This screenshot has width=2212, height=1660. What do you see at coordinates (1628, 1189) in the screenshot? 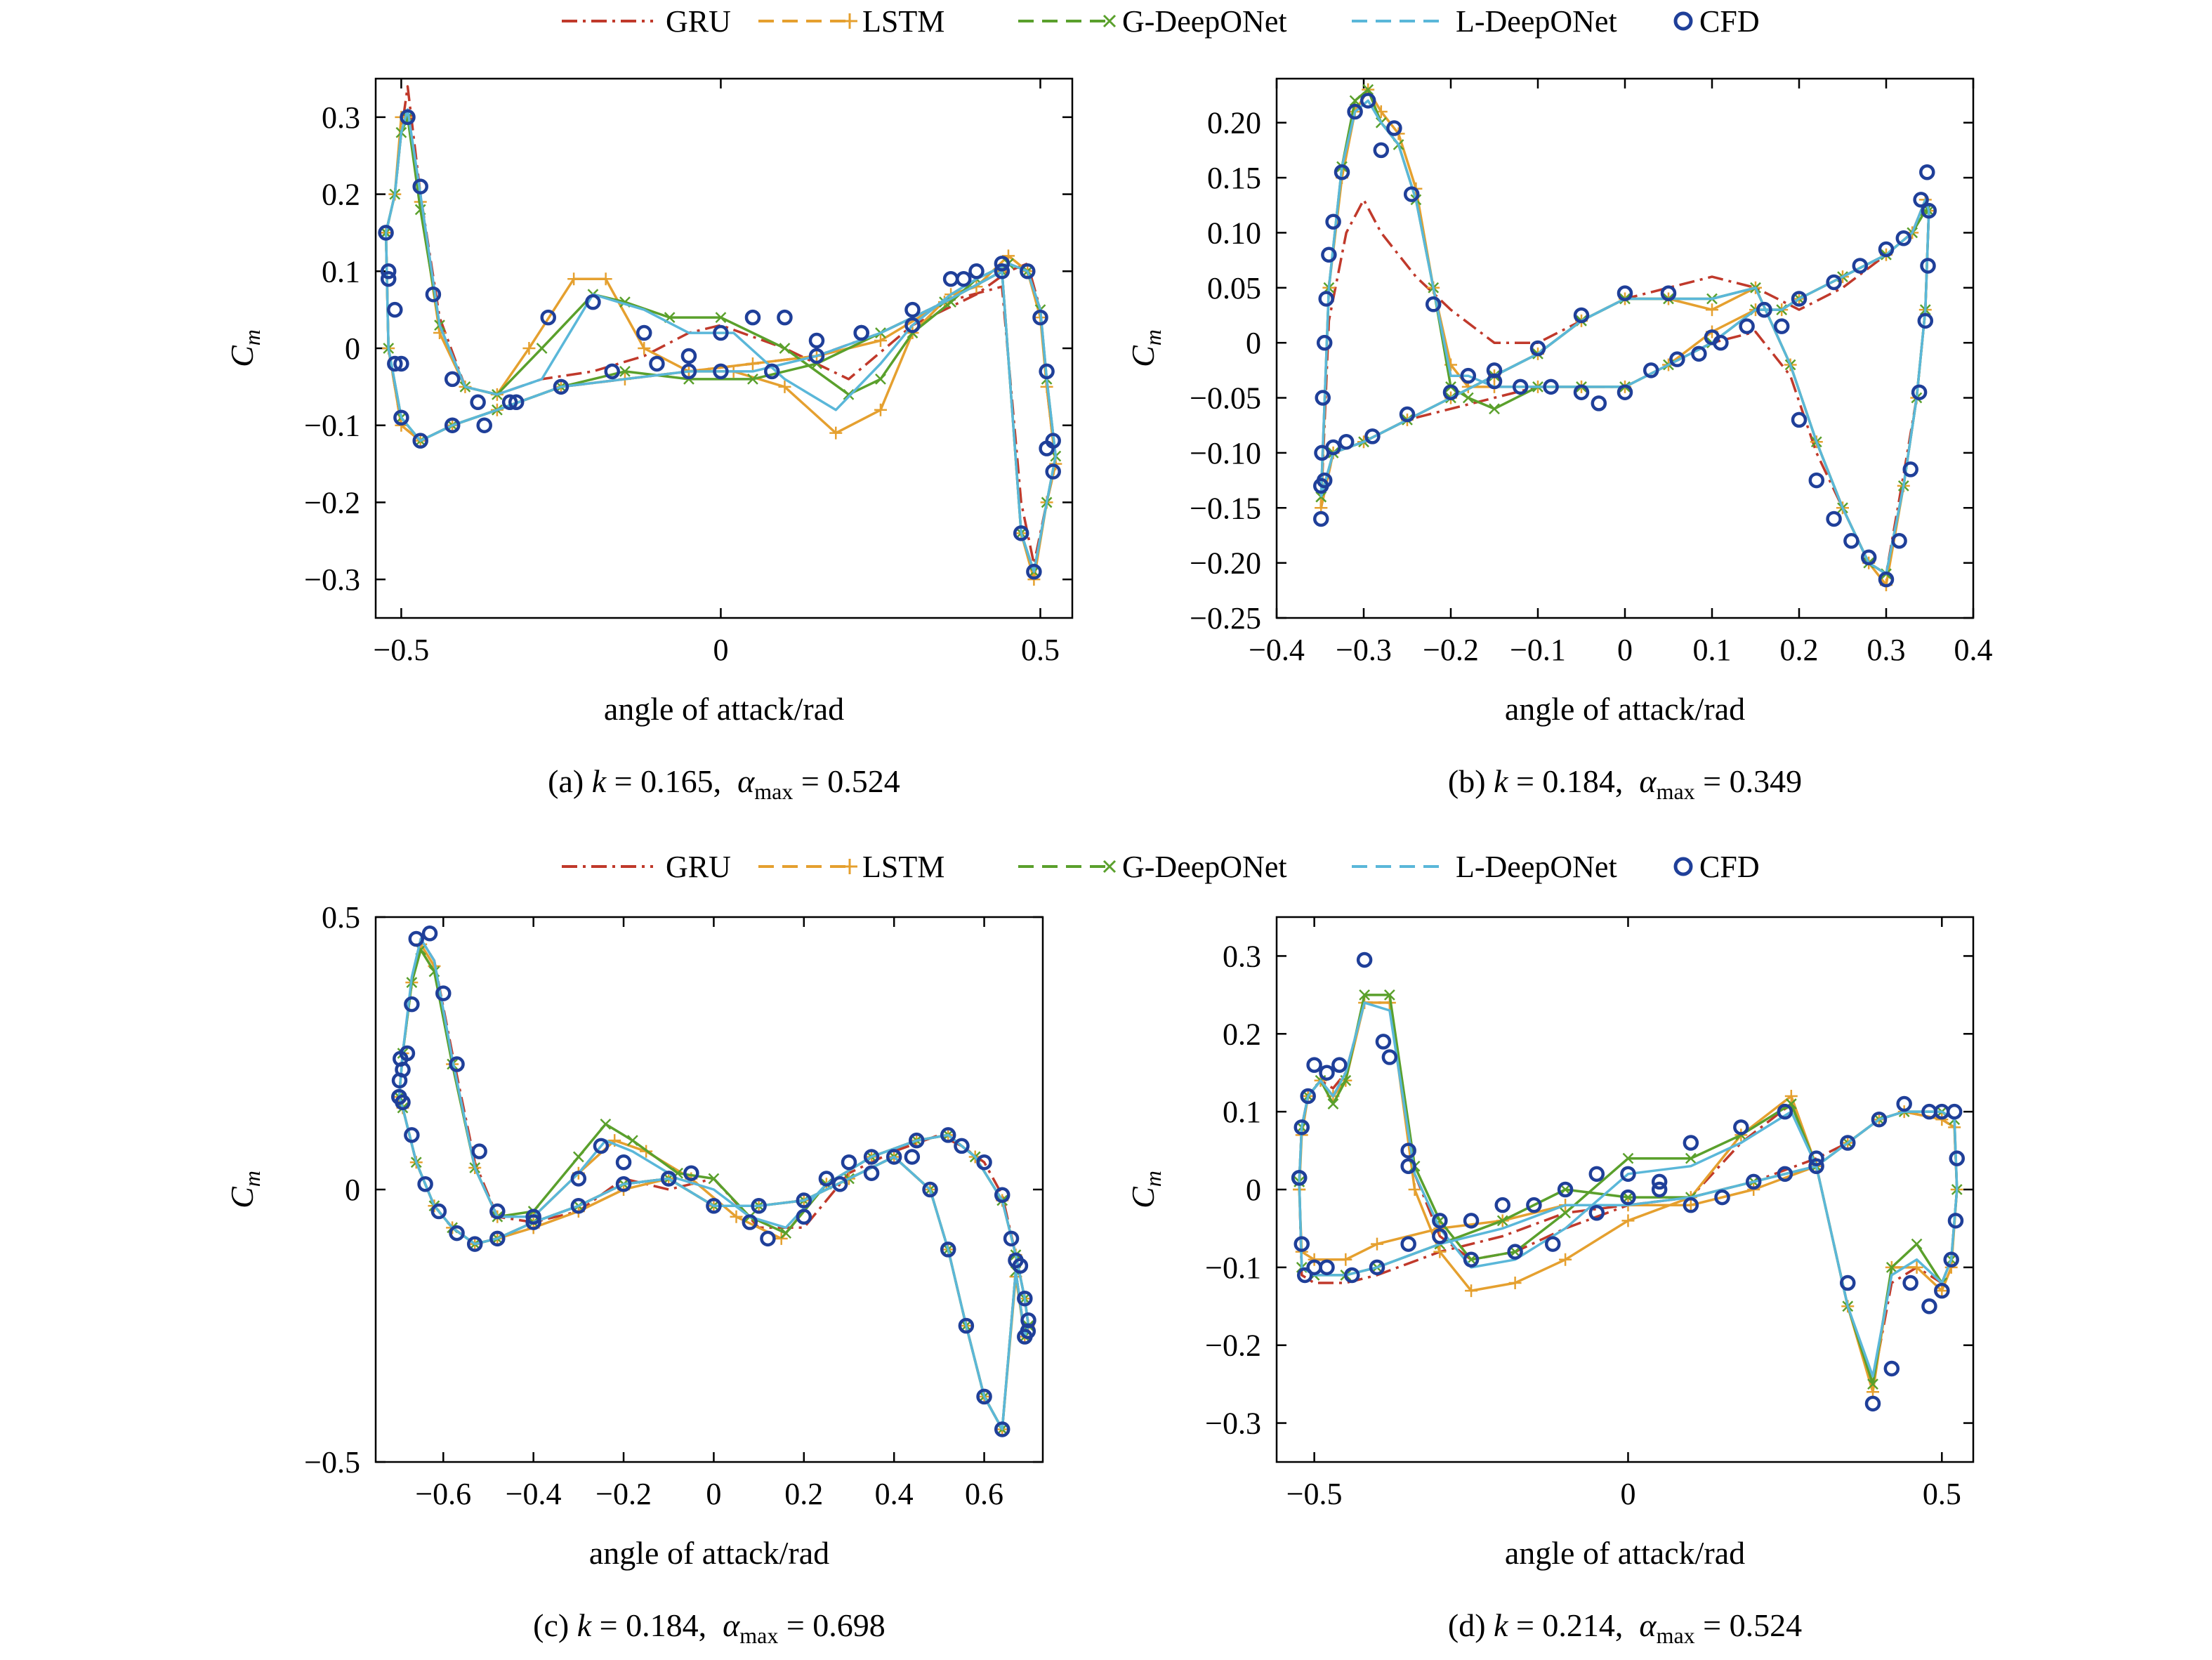
I see `series-line-g-deeponet` at bounding box center [1628, 1189].